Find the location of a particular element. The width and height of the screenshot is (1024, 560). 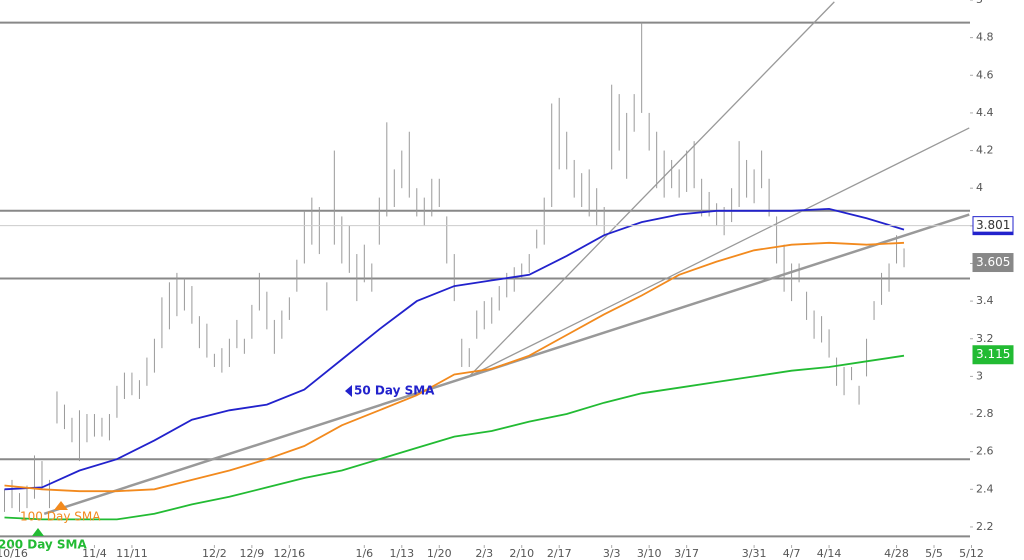

x-tick-label: 5/12 is located at coordinates (971, 553).